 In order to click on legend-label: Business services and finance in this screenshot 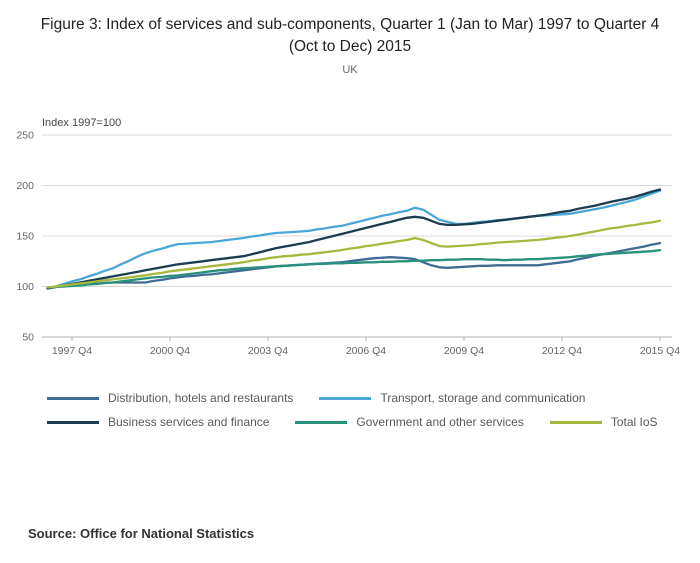, I will do `click(189, 422)`.